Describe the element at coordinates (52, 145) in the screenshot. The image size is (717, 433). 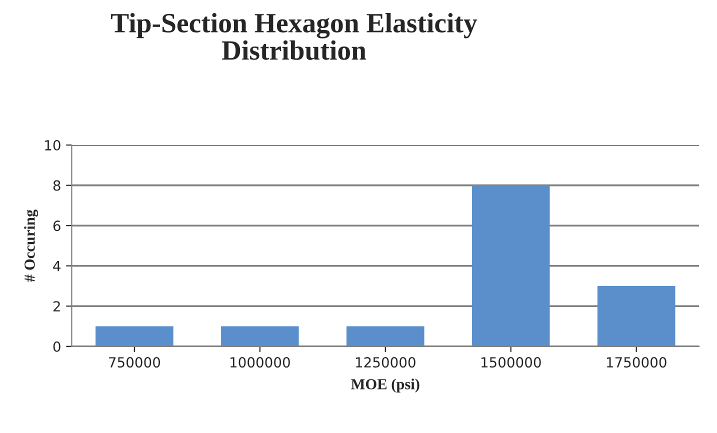
I see `y-tick-label: 10` at that location.